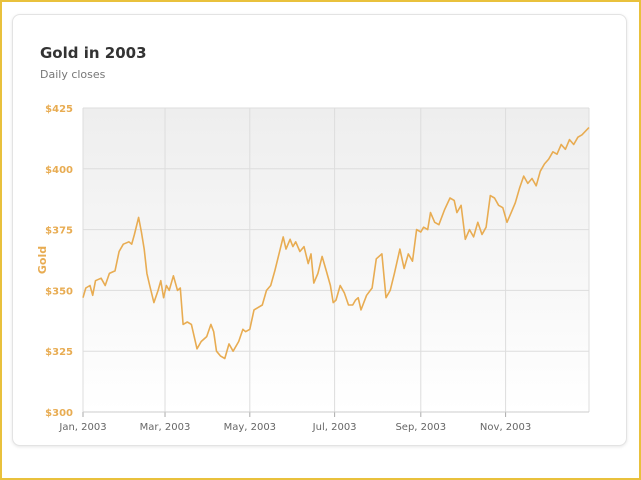 This screenshot has height=480, width=641. What do you see at coordinates (59, 109) in the screenshot?
I see `y-tick-label: $425` at bounding box center [59, 109].